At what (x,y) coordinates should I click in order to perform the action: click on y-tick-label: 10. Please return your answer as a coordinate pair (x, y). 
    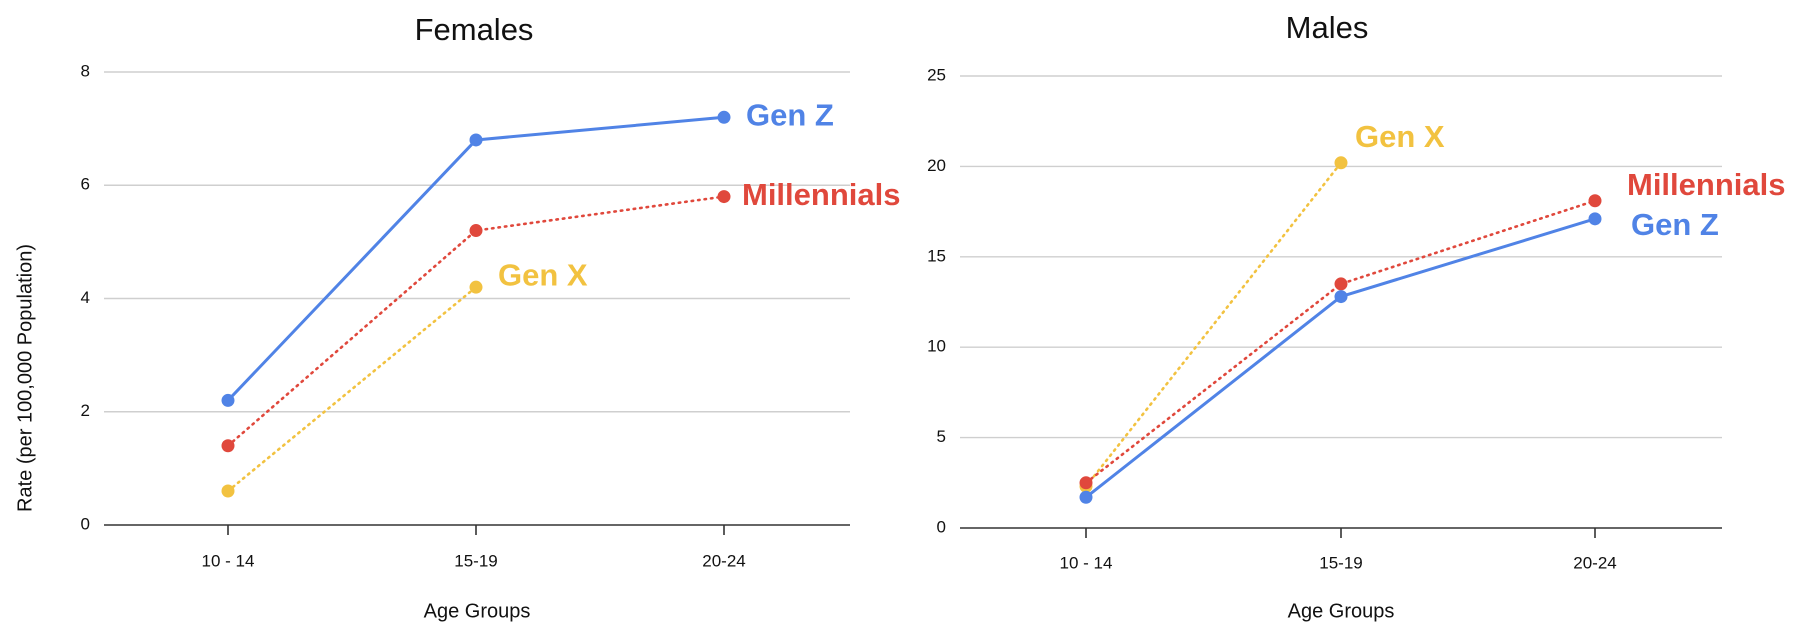
    Looking at the image, I should click on (936, 346).